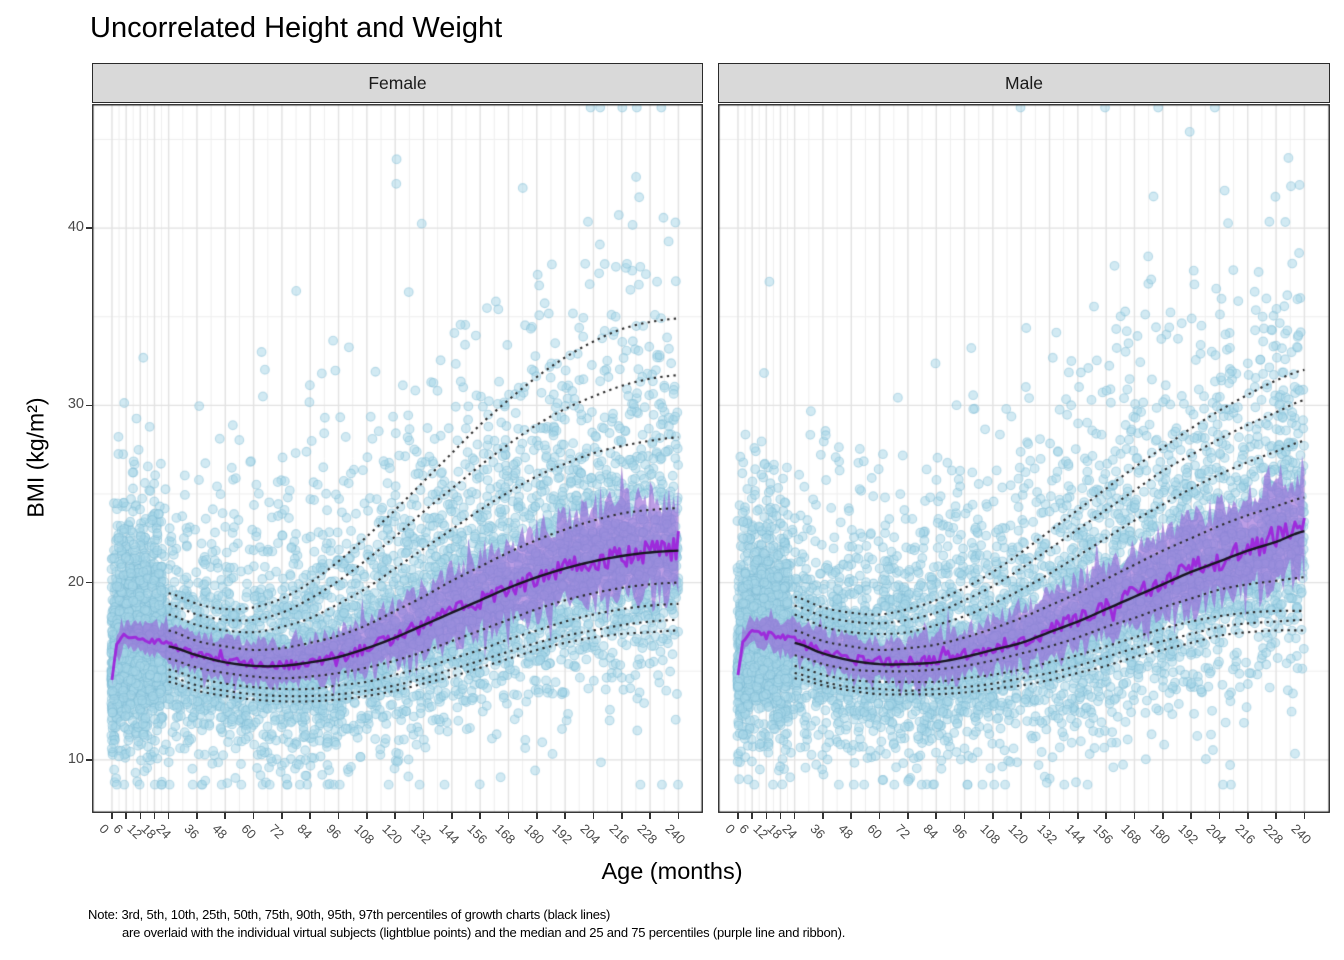  Describe the element at coordinates (220, 831) in the screenshot. I see `x-tick-label: 48` at that location.